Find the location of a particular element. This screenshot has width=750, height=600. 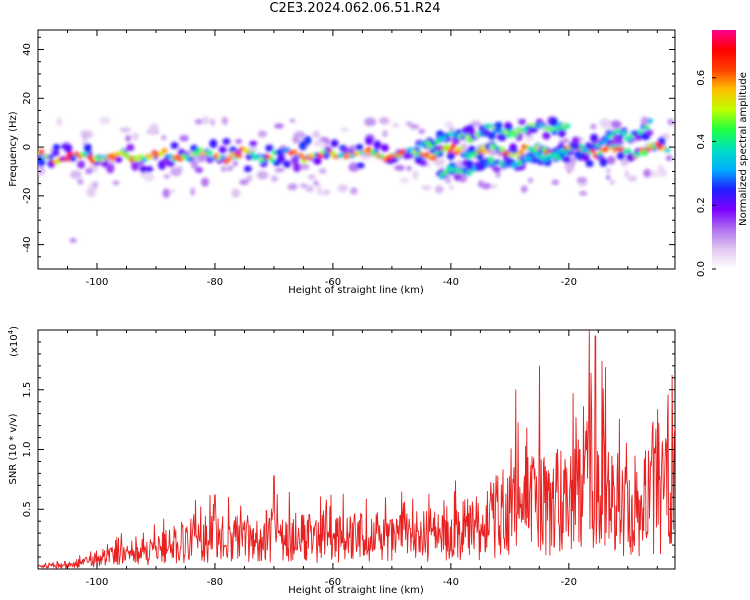

snr-y-multiplier: (x104) is located at coordinates (13, 341).